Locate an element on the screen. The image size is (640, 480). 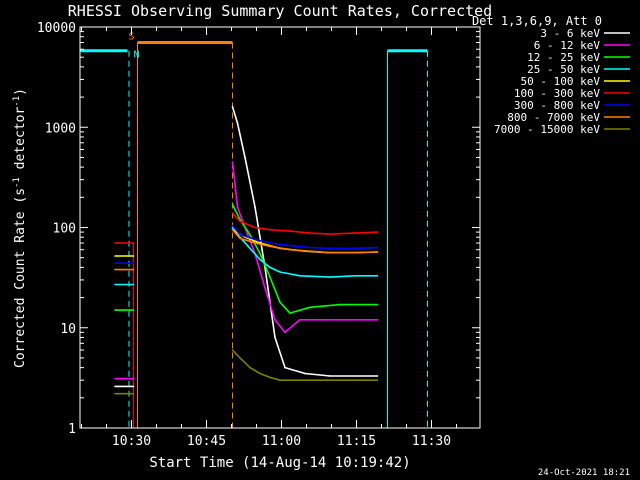
legend-label: 12 - 25 keV is located at coordinates (563, 57).